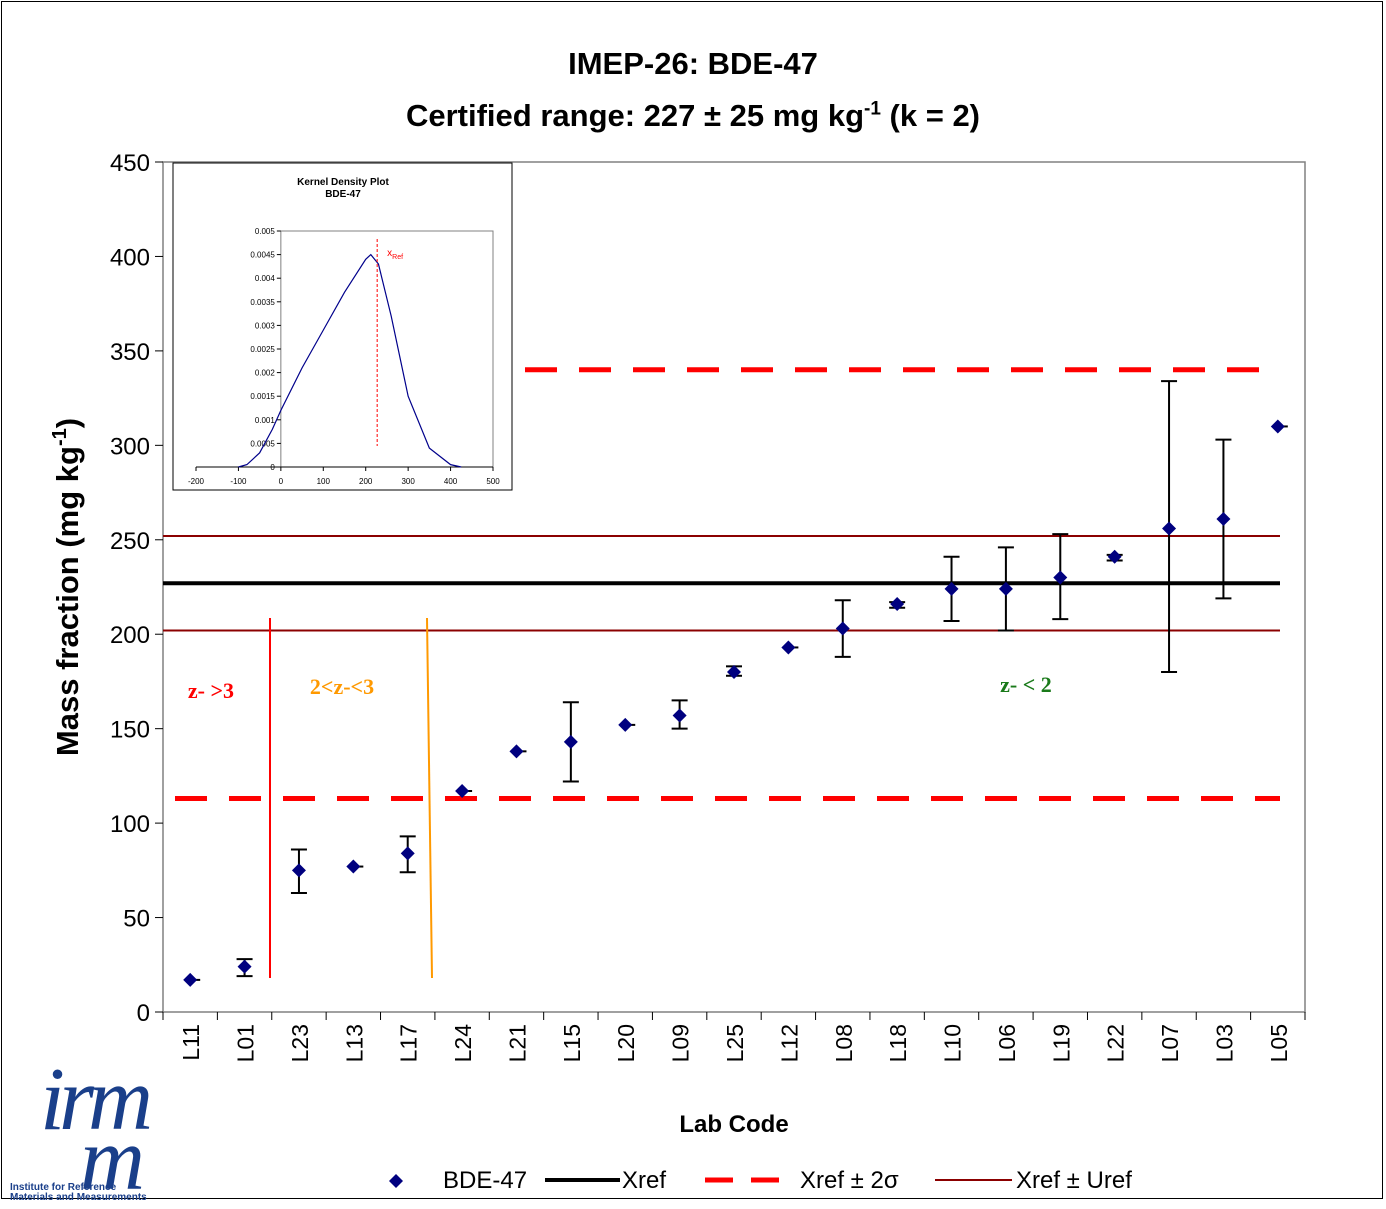  I want to click on inset-x-tick-label: 0, so click(281, 481).